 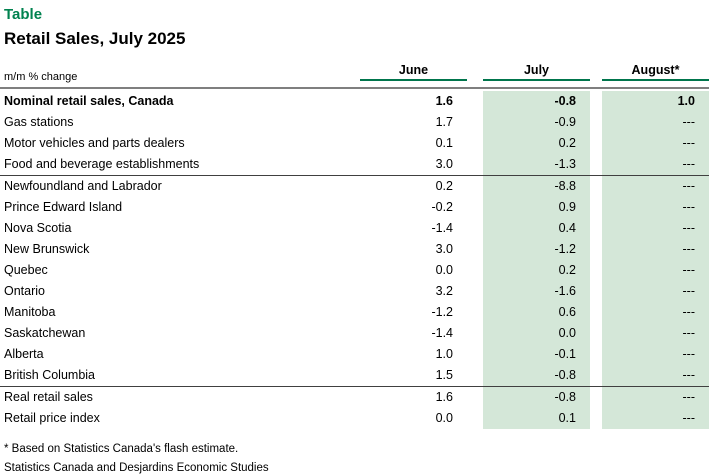 I want to click on value-july: -0.1, so click(x=536, y=354).